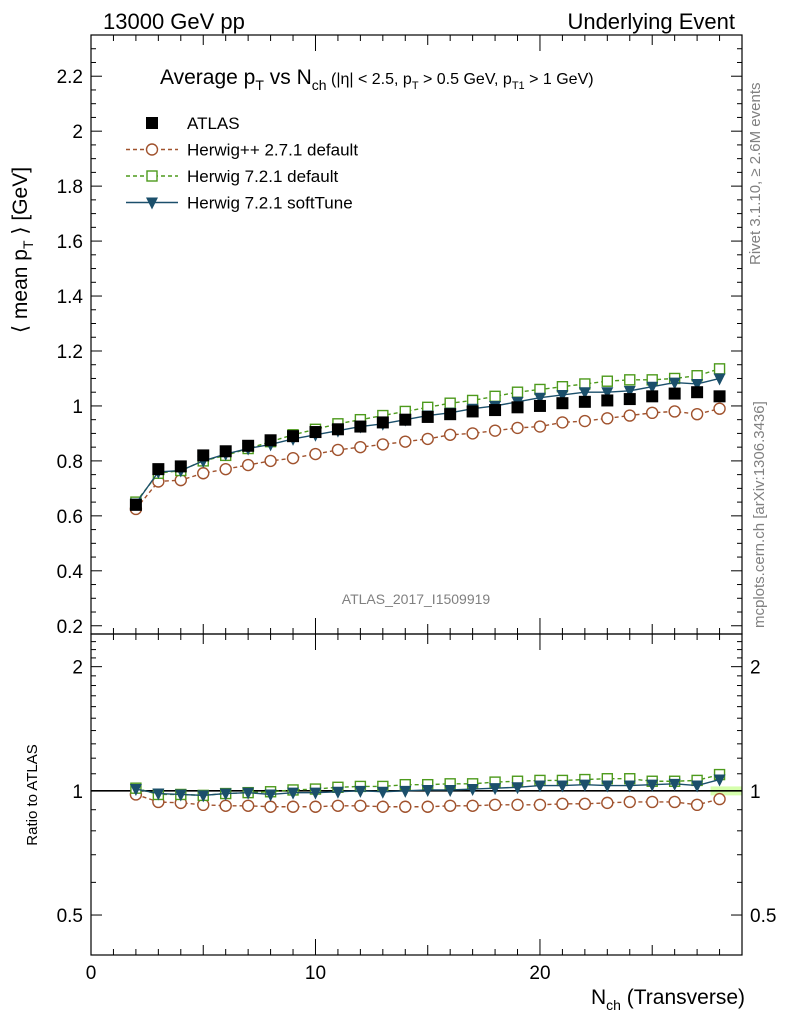 The image size is (786, 1024). I want to click on header-right: Underlying Event, so click(651, 21).